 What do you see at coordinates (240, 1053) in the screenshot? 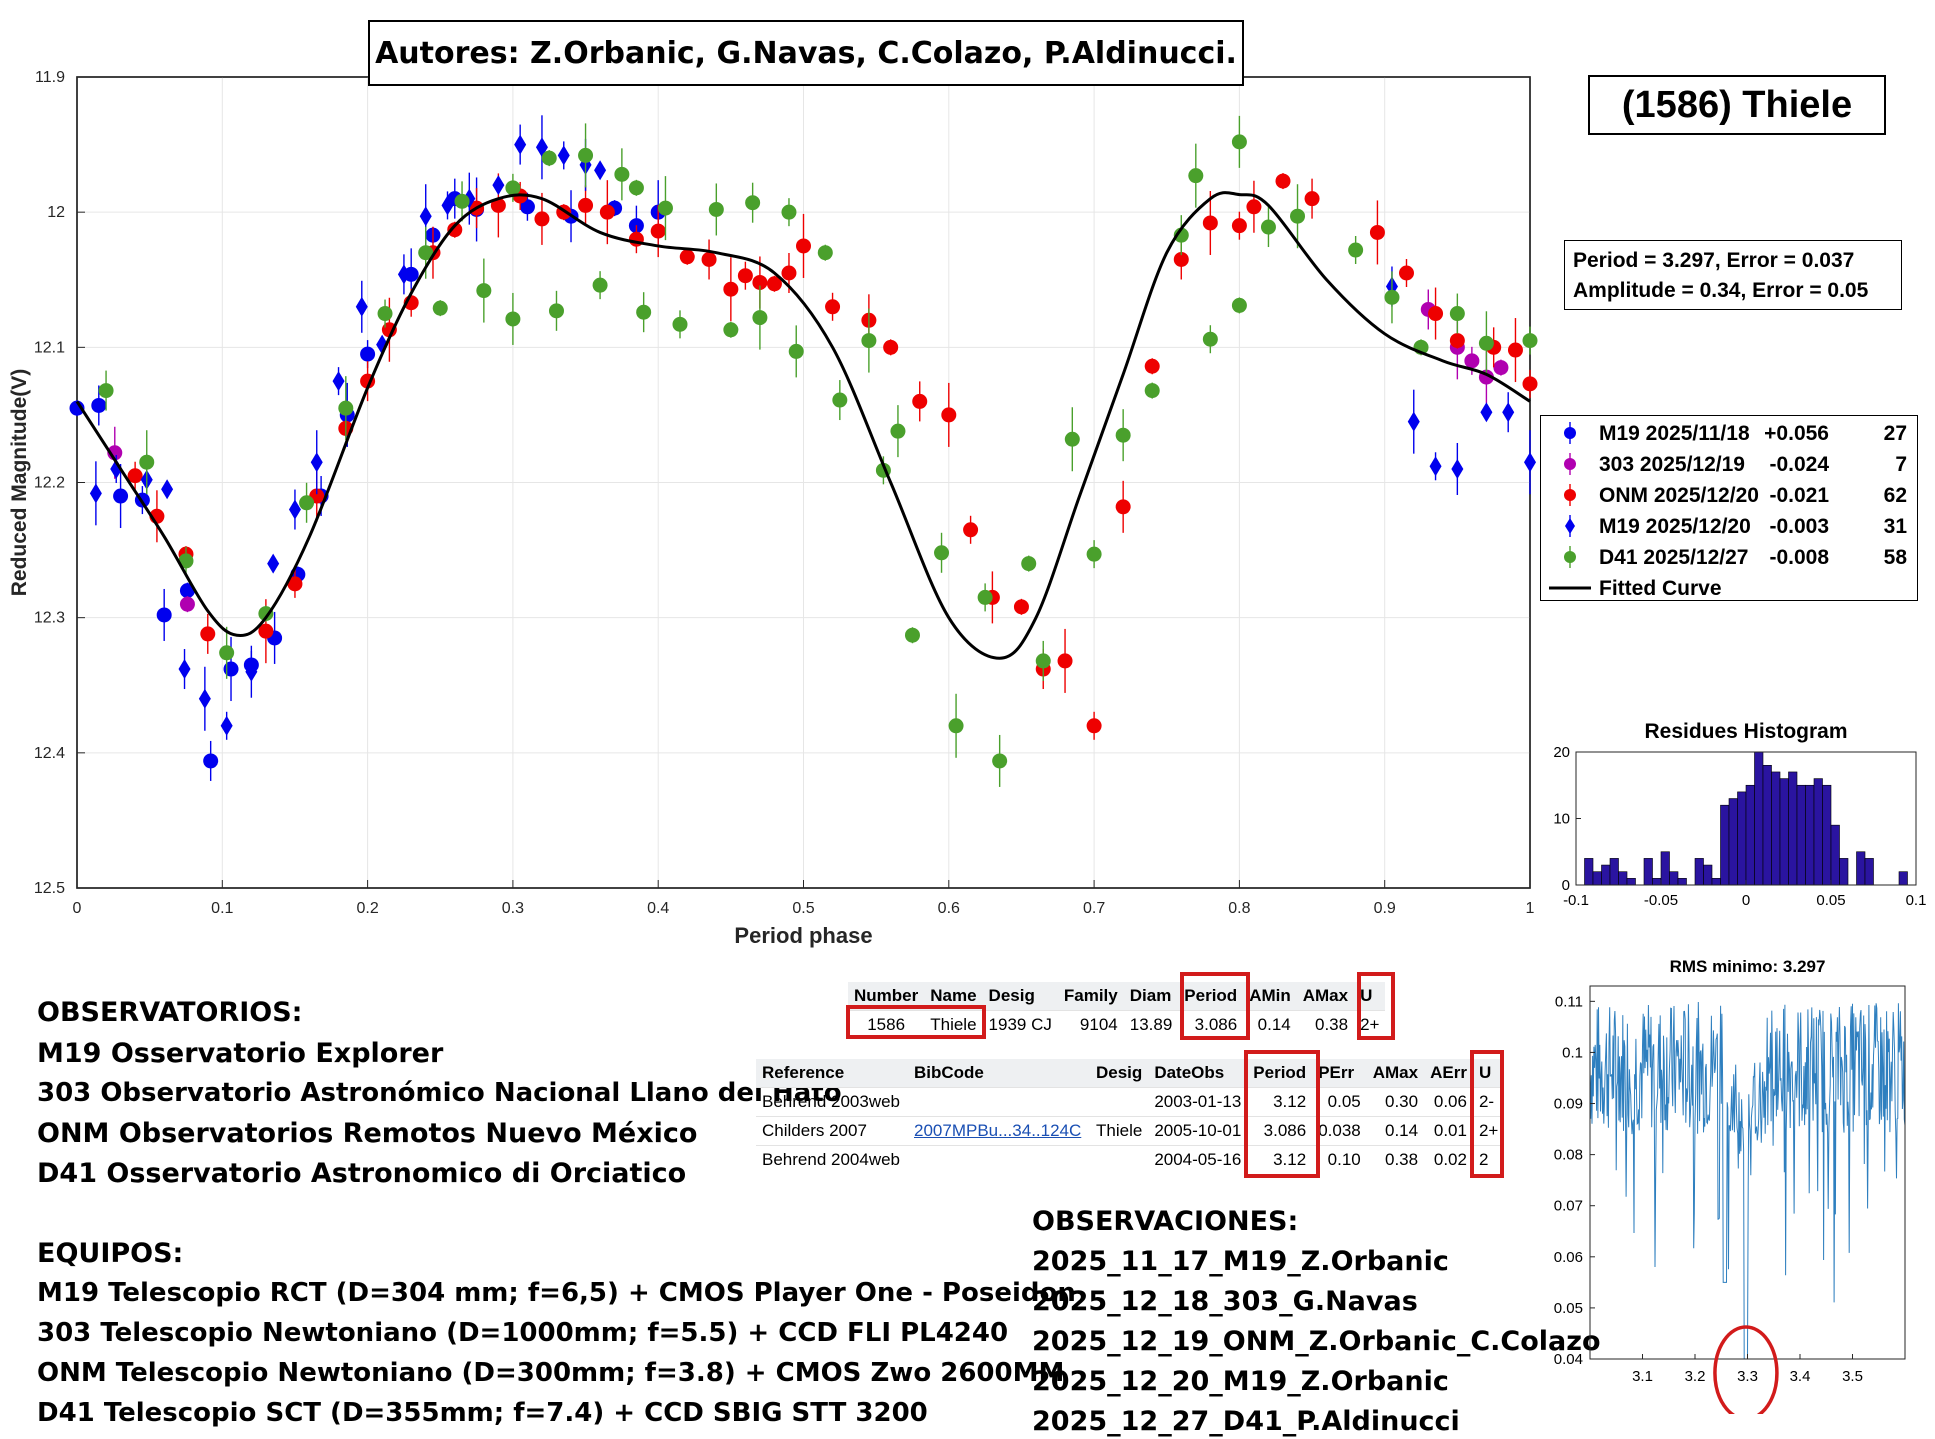
I see `observatorio-line: M19 Osservatorio Explorer` at bounding box center [240, 1053].